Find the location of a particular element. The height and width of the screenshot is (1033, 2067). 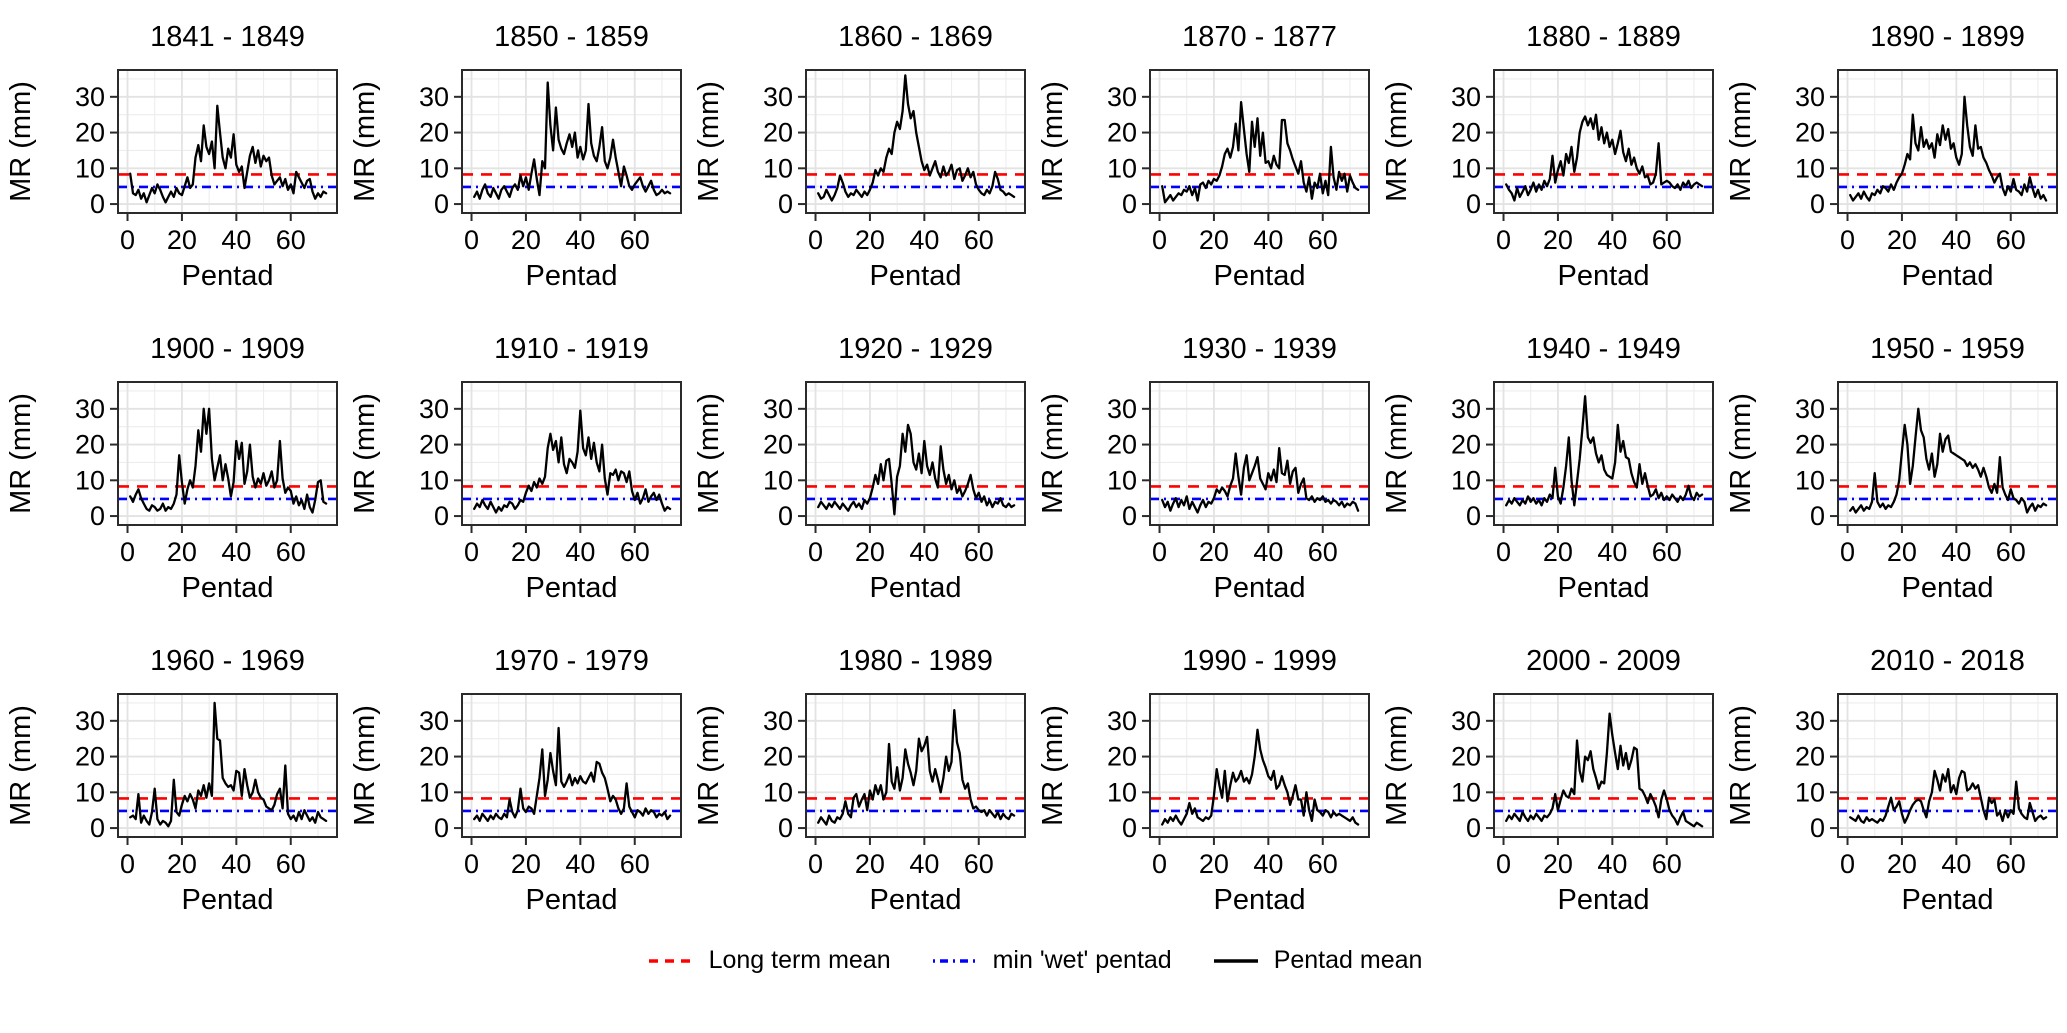

legend-label: Pentad mean is located at coordinates (1348, 960).